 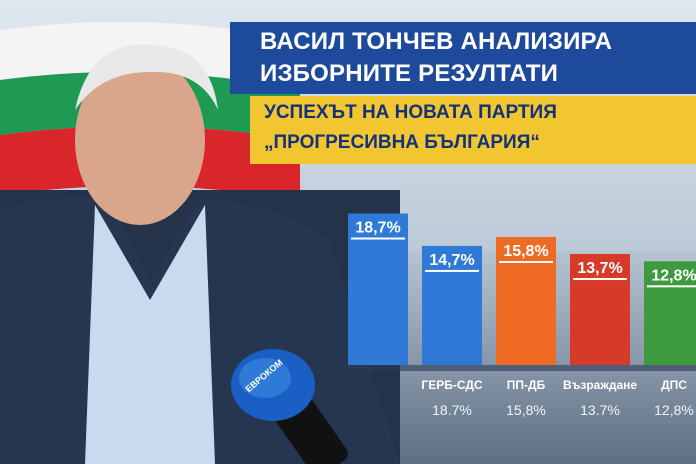 What do you see at coordinates (526, 385) in the screenshot?
I see `category-label-2: ПП-ДБ` at bounding box center [526, 385].